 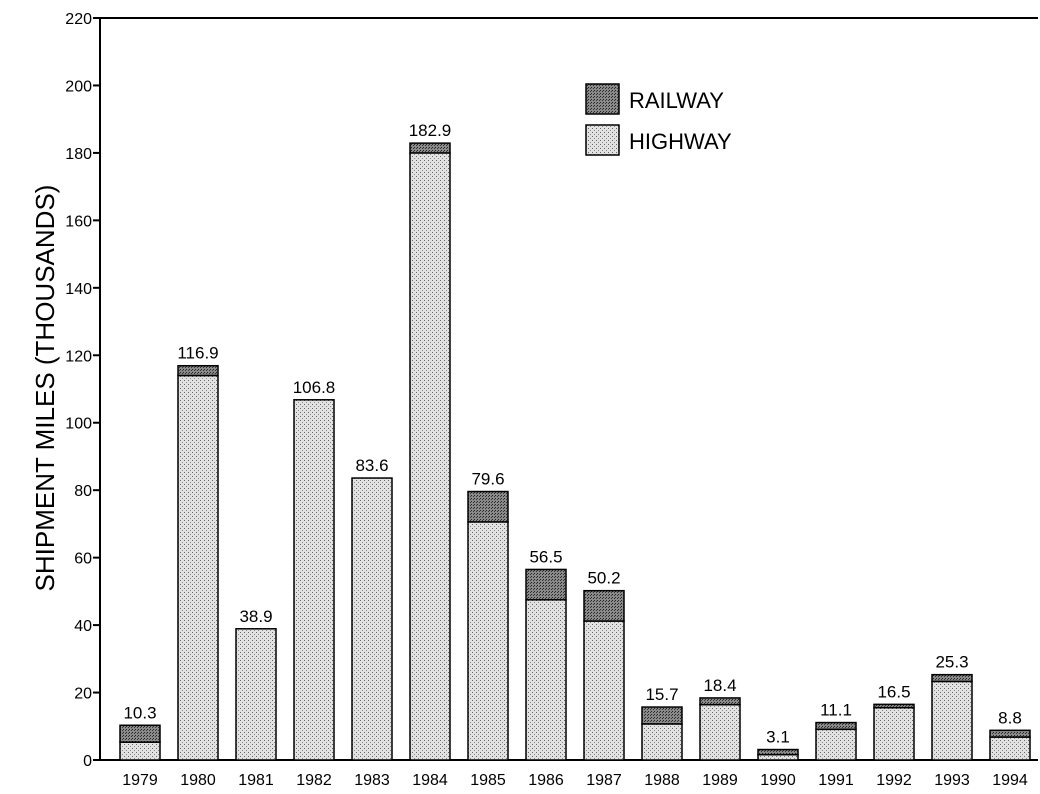 I want to click on x-tick-label: 1983, so click(x=372, y=780).